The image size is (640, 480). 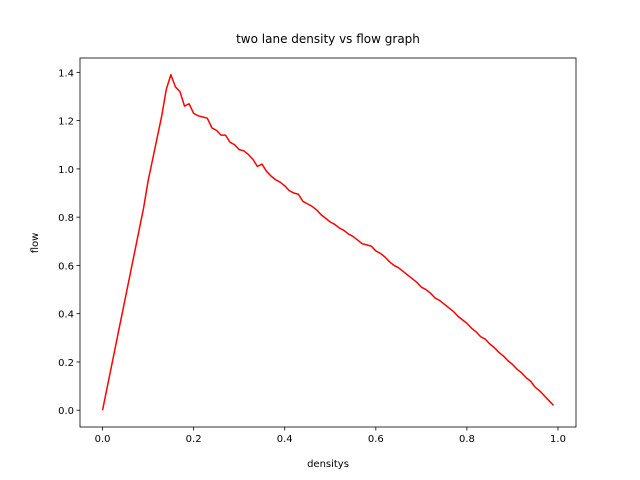 I want to click on x-tick-label: 0.2, so click(x=194, y=439).